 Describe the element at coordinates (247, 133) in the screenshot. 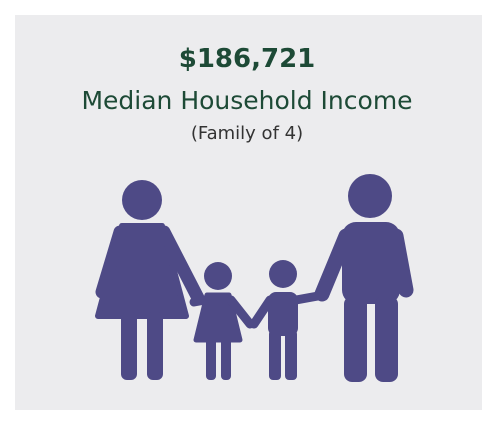

I see `income-note: (Family of 4)` at that location.